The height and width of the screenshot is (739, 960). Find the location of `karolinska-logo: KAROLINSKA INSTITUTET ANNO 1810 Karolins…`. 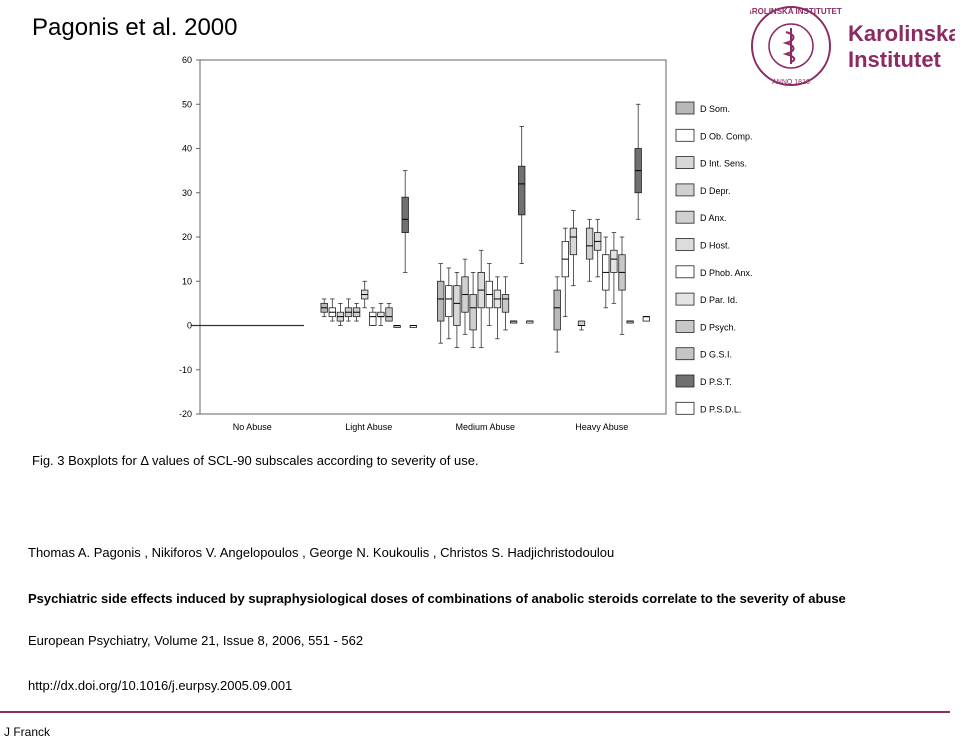

karolinska-logo: KAROLINSKA INSTITUTET ANNO 1810 Karolins… is located at coordinates (850, 48).